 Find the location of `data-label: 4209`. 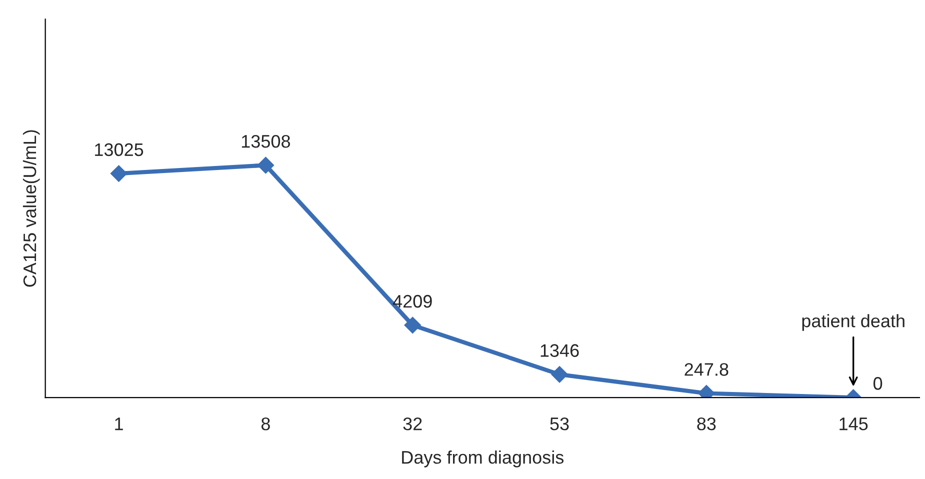

data-label: 4209 is located at coordinates (412, 301).